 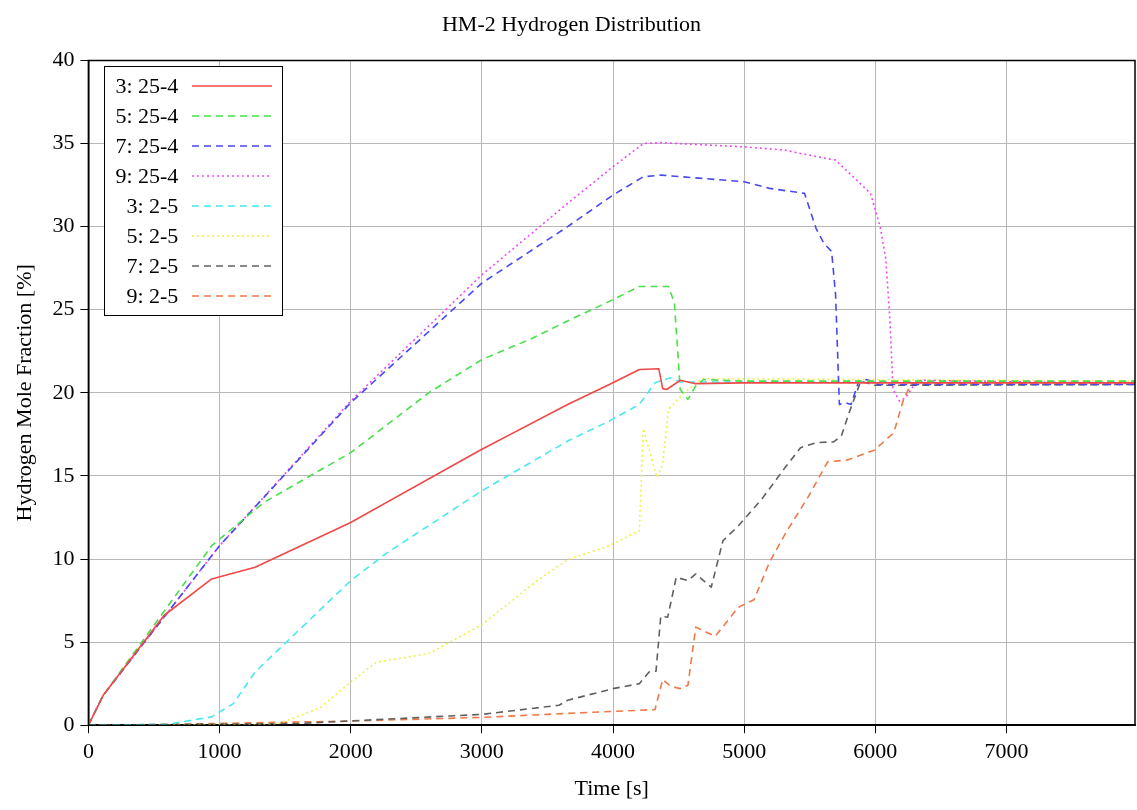 I want to click on y-tick-label: 15, so click(x=63, y=474).